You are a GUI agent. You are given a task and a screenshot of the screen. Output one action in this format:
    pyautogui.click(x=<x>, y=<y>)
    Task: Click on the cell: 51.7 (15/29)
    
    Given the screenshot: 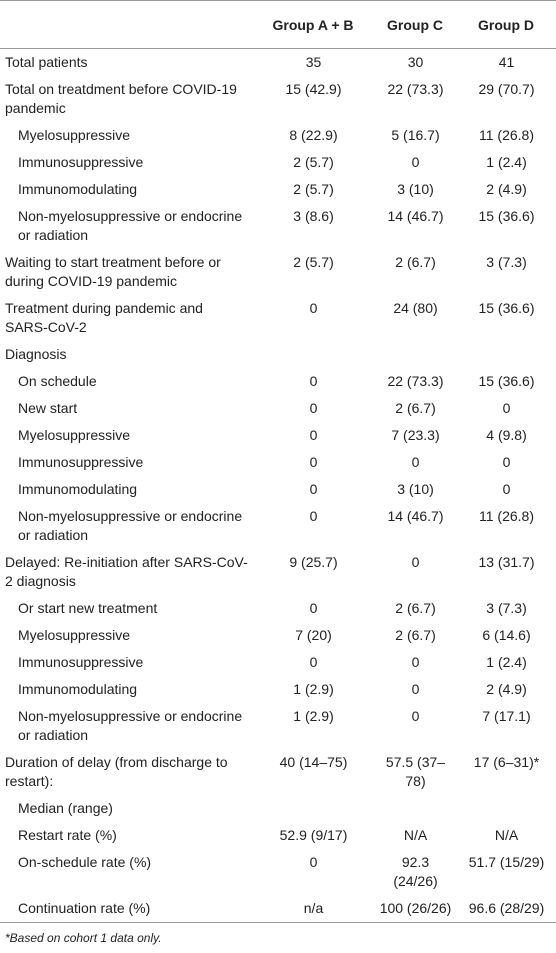 What is the action you would take?
    pyautogui.click(x=506, y=862)
    